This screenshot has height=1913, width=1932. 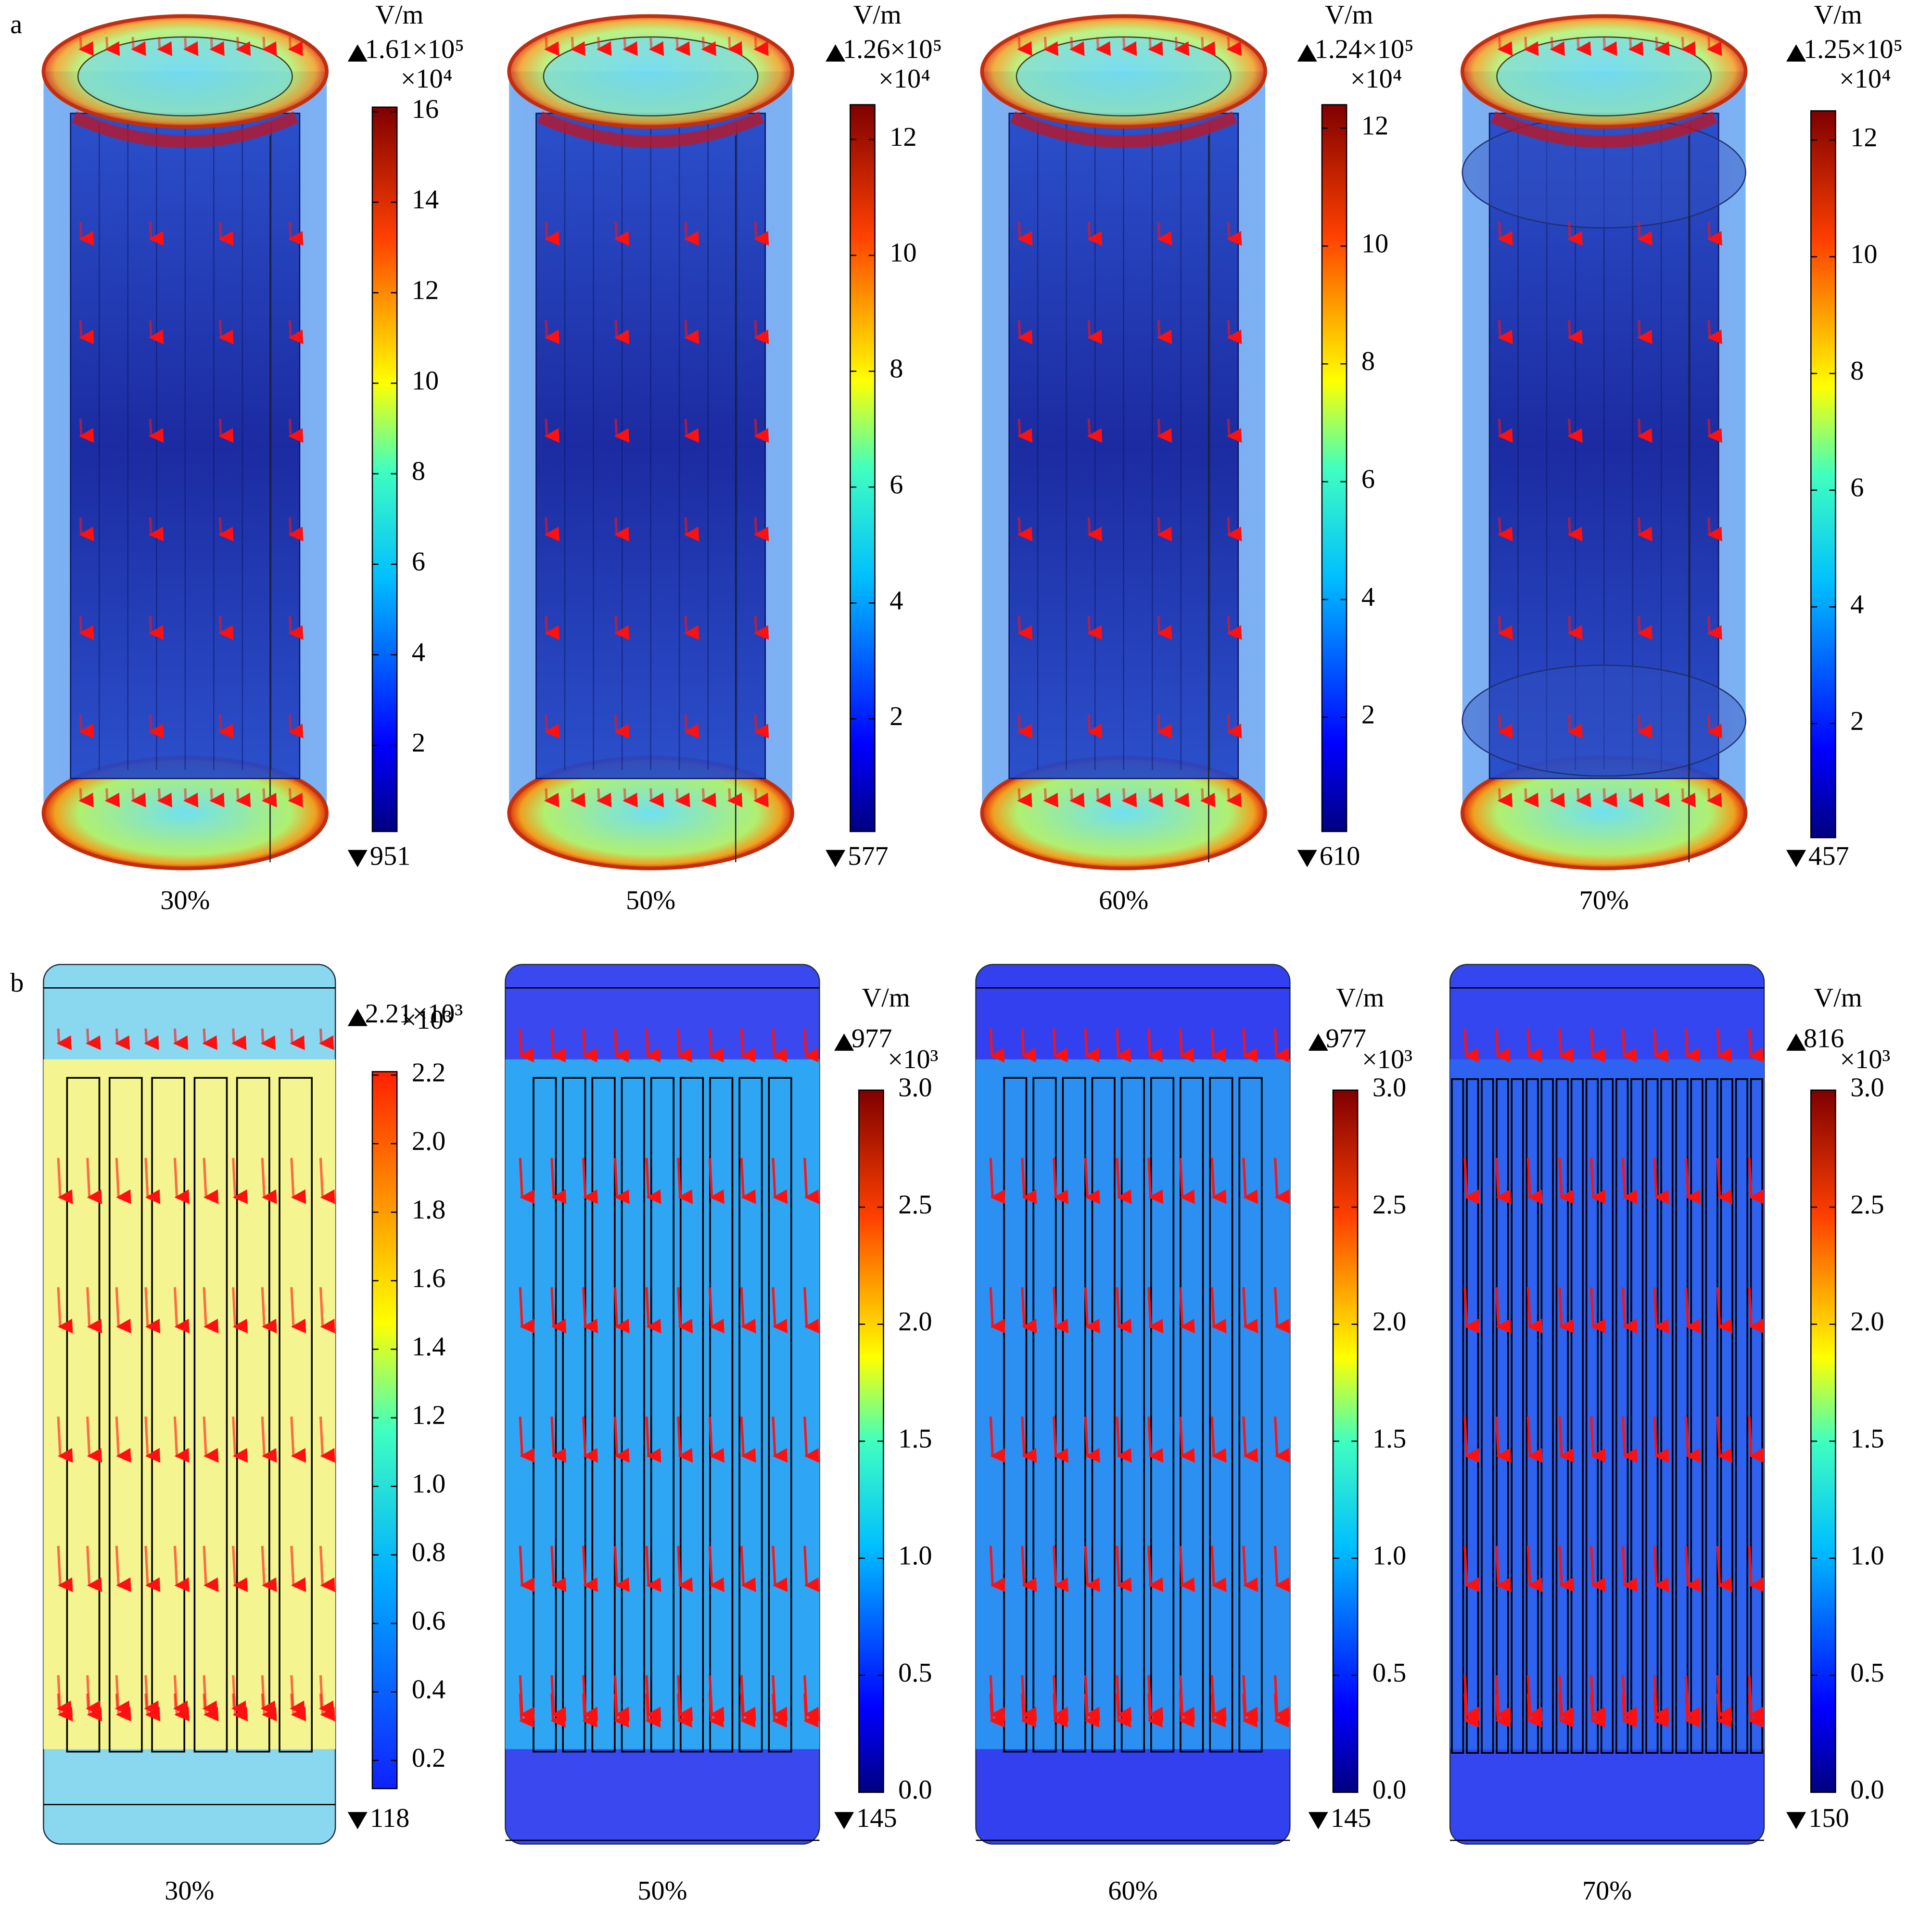 I want to click on max-label: 1.25×10⁵, so click(x=1853, y=49).